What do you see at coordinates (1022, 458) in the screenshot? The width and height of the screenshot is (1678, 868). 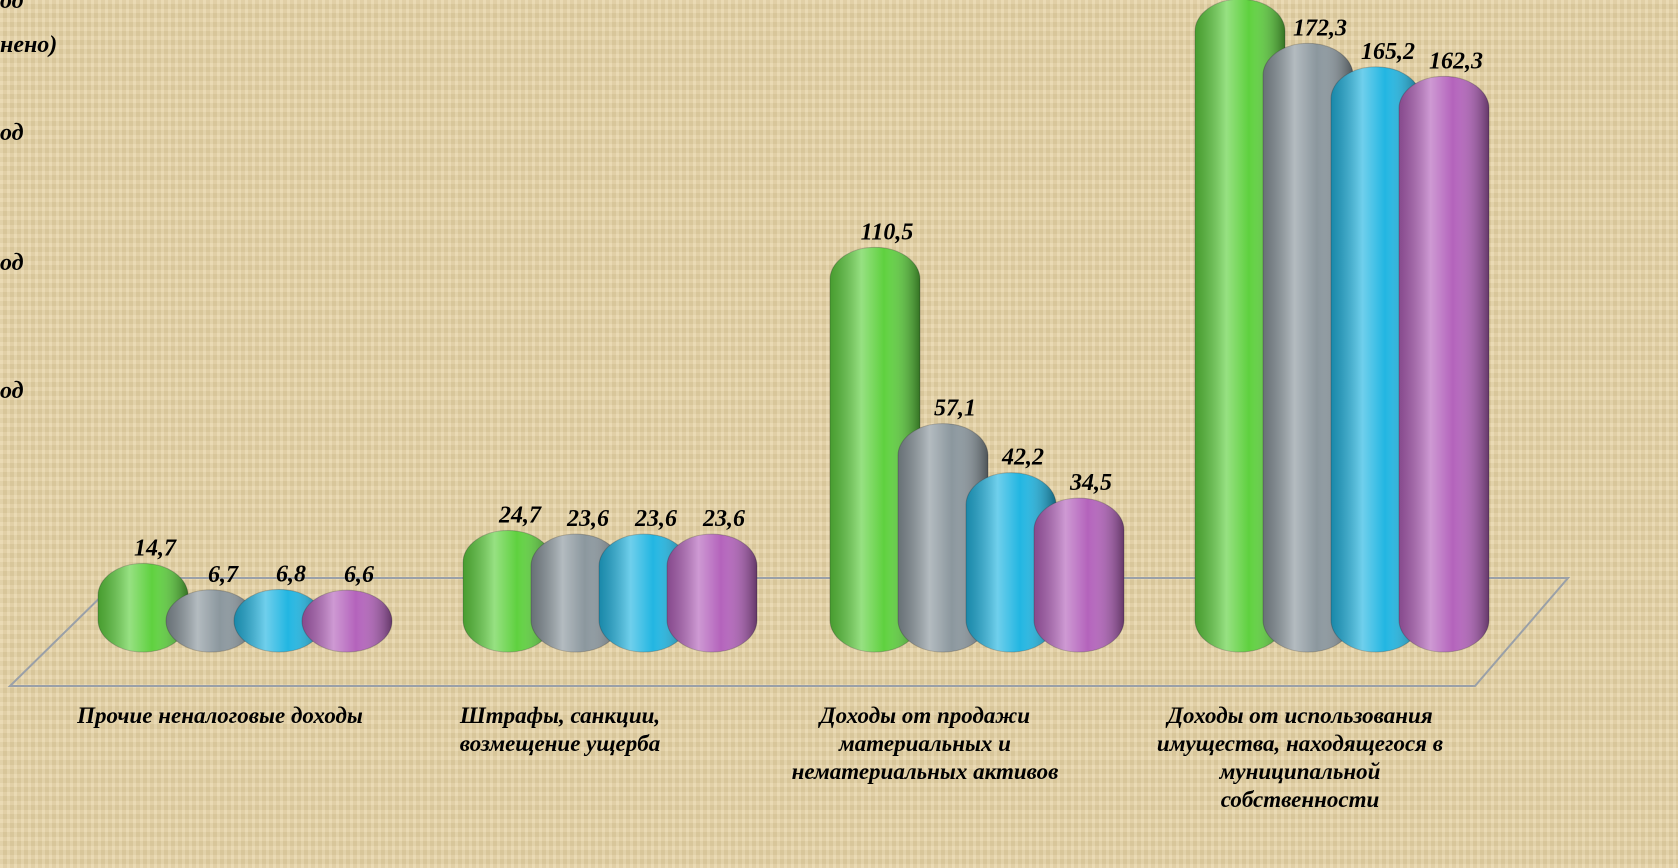 I see `value-label: 42,2` at bounding box center [1022, 458].